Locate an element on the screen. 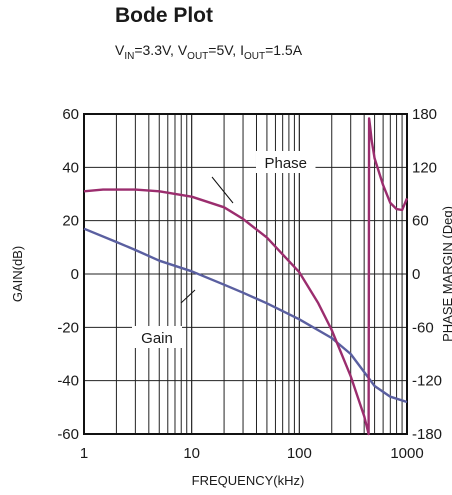  y-tick-label-right: 180 is located at coordinates (424, 114).